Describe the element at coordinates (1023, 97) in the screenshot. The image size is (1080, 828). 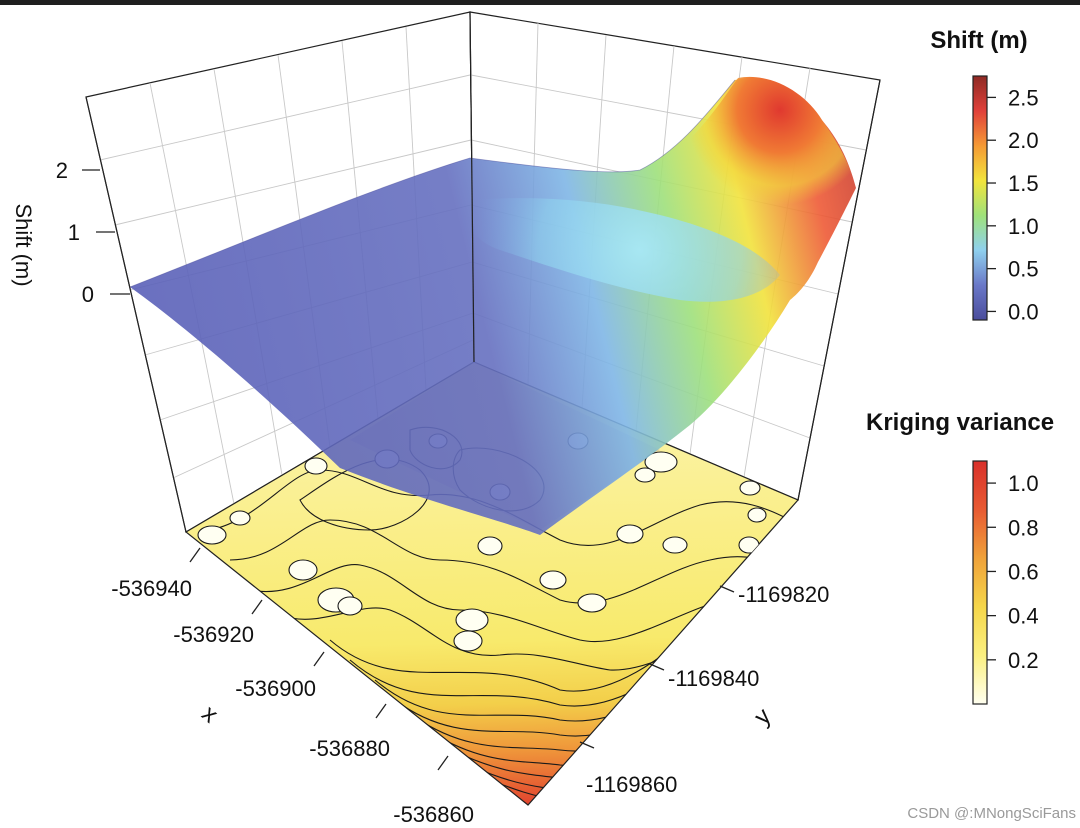
I see `shift-legend-tick-label: 2.5` at that location.